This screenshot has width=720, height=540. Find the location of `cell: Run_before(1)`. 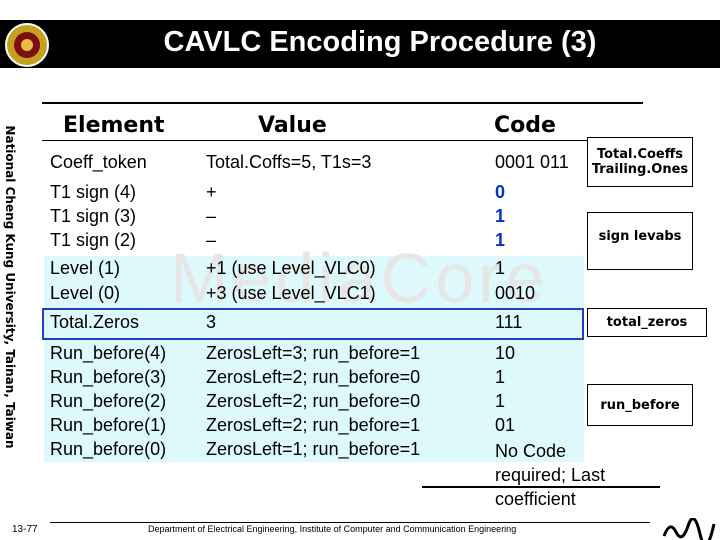

cell: Run_before(1) is located at coordinates (108, 425).